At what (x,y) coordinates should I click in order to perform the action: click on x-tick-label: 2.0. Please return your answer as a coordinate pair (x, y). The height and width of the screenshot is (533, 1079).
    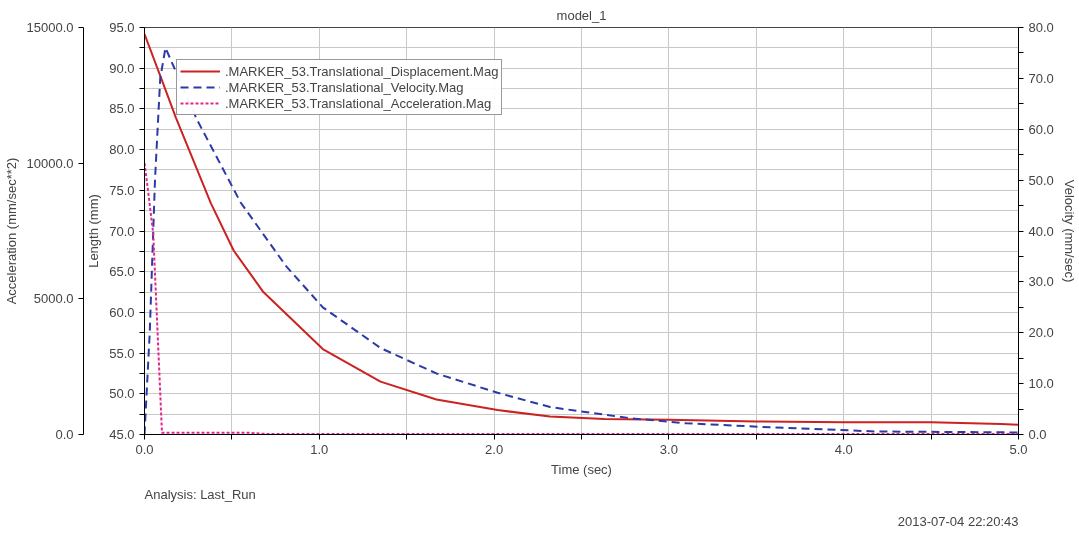
    Looking at the image, I should click on (494, 449).